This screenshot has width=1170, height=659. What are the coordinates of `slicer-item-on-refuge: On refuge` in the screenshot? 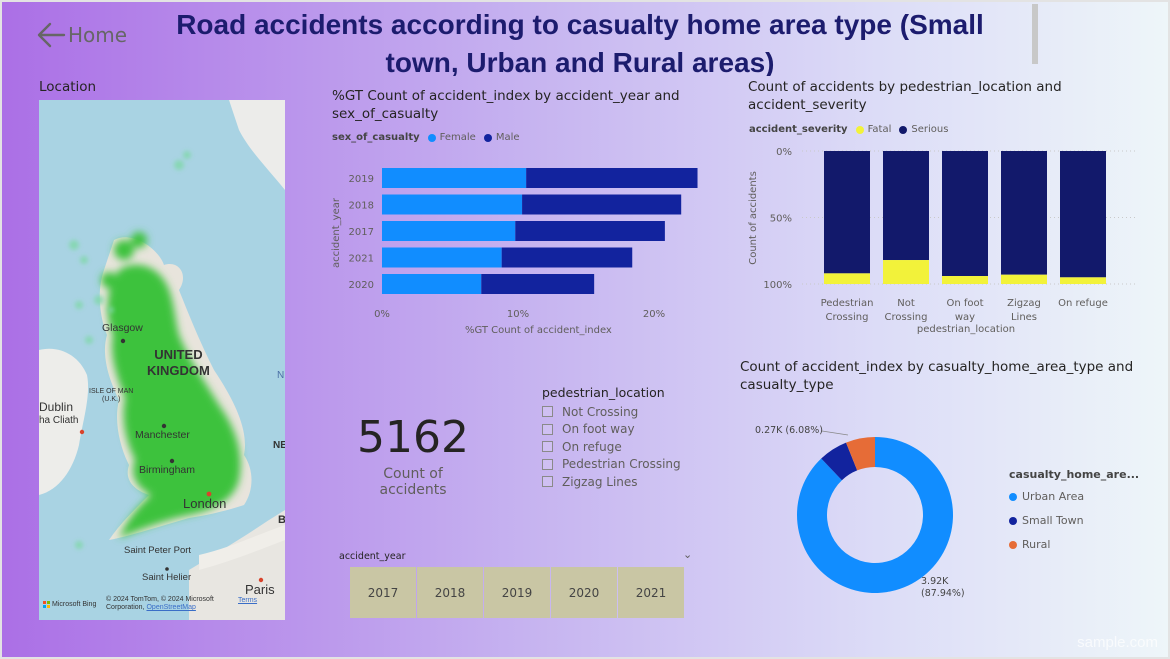 It's located at (611, 447).